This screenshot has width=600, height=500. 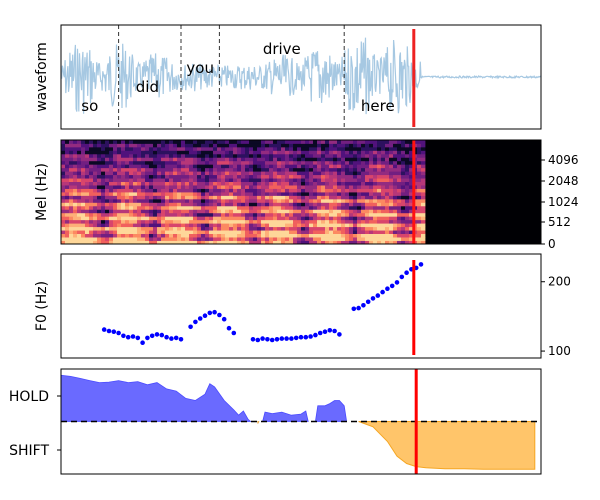 I want to click on f0-point, so click(x=382, y=292).